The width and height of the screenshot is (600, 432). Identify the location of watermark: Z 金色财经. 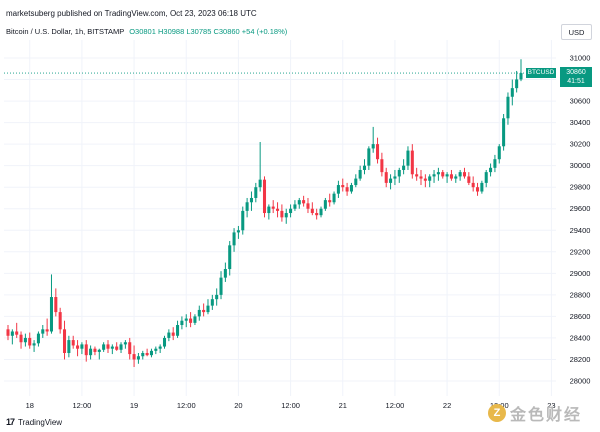
(535, 413).